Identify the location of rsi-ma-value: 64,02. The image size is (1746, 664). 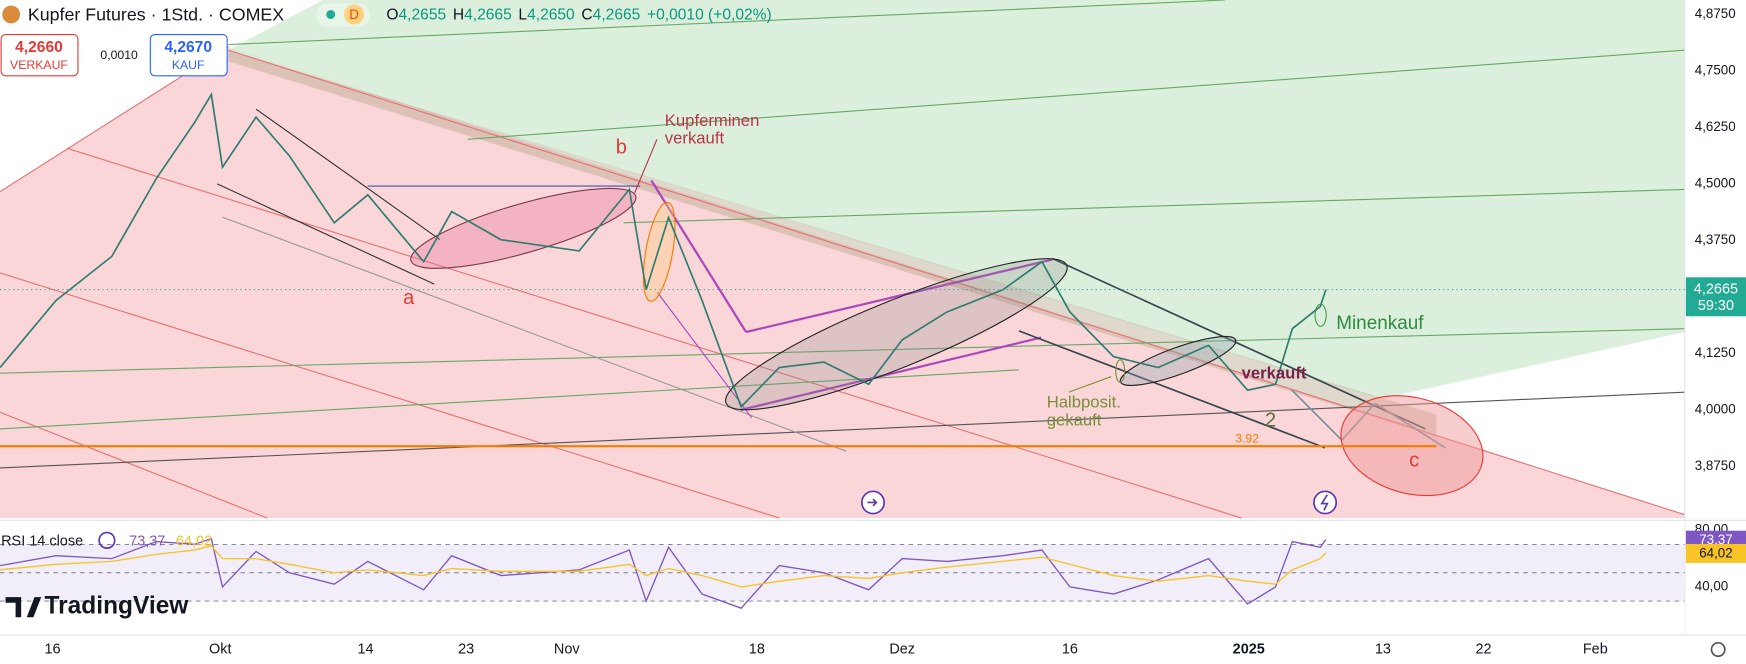
(194, 541).